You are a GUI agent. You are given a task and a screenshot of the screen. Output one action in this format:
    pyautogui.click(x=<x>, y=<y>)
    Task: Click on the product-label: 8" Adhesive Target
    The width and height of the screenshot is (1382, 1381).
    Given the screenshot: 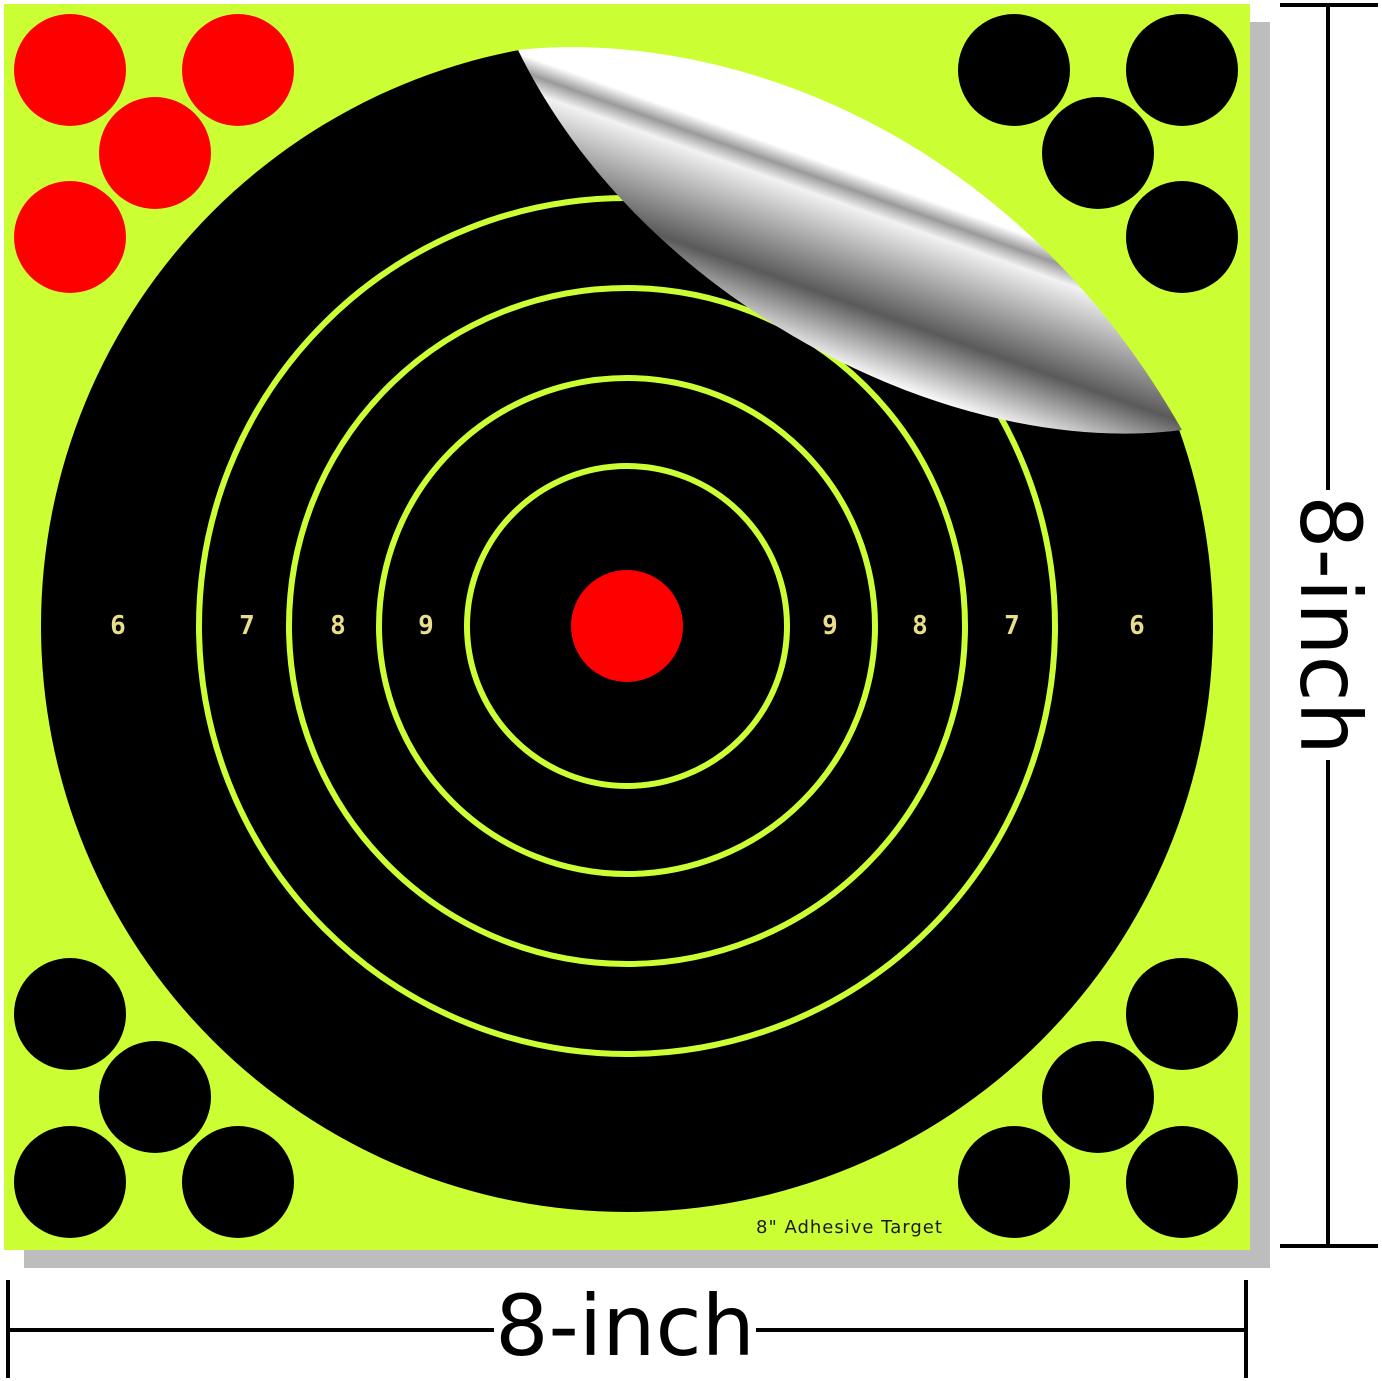 What is the action you would take?
    pyautogui.click(x=849, y=1227)
    